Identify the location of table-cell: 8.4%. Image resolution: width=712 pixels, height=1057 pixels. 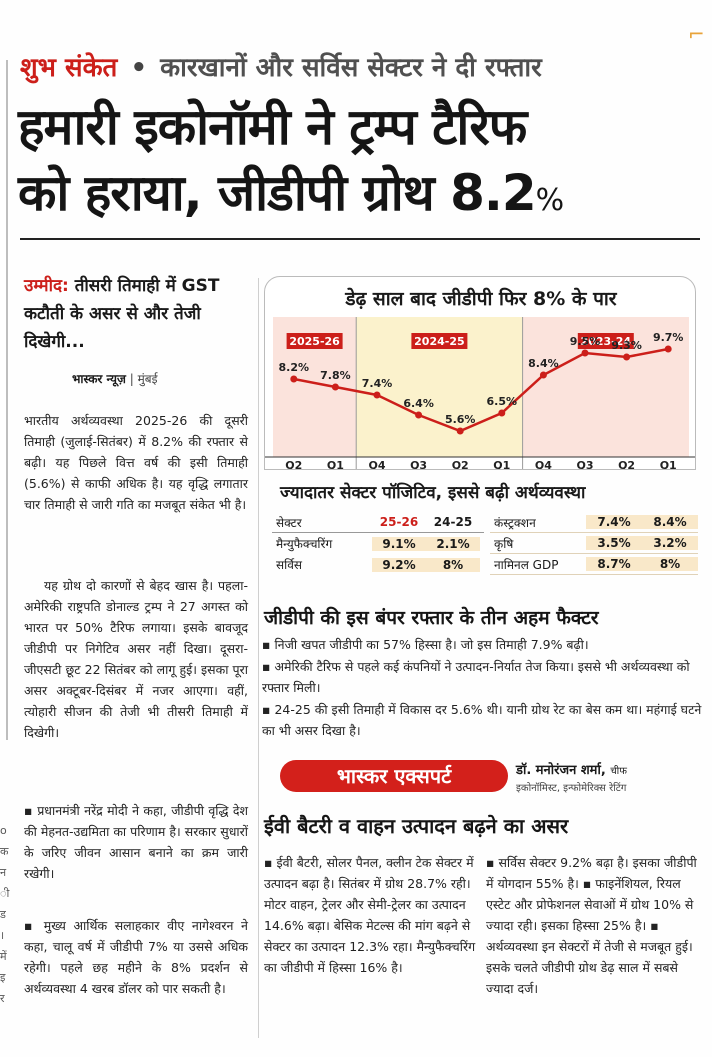
(670, 522).